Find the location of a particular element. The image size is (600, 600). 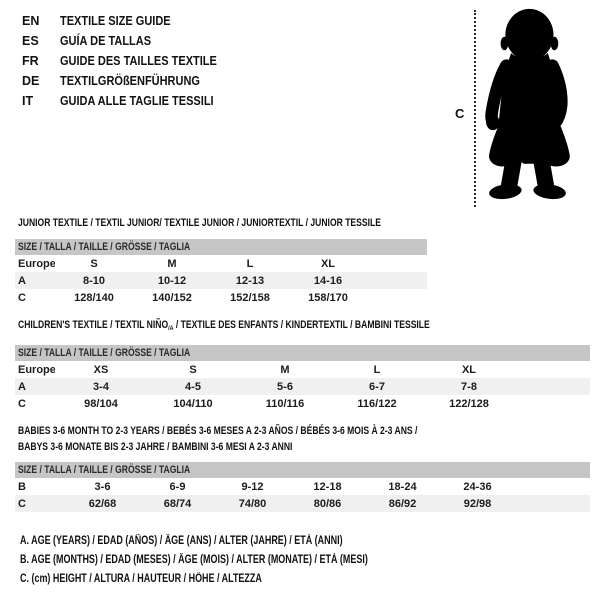

children-height-row: C 98/104 104/110 110/116 116/122 122/128 is located at coordinates (302, 403).